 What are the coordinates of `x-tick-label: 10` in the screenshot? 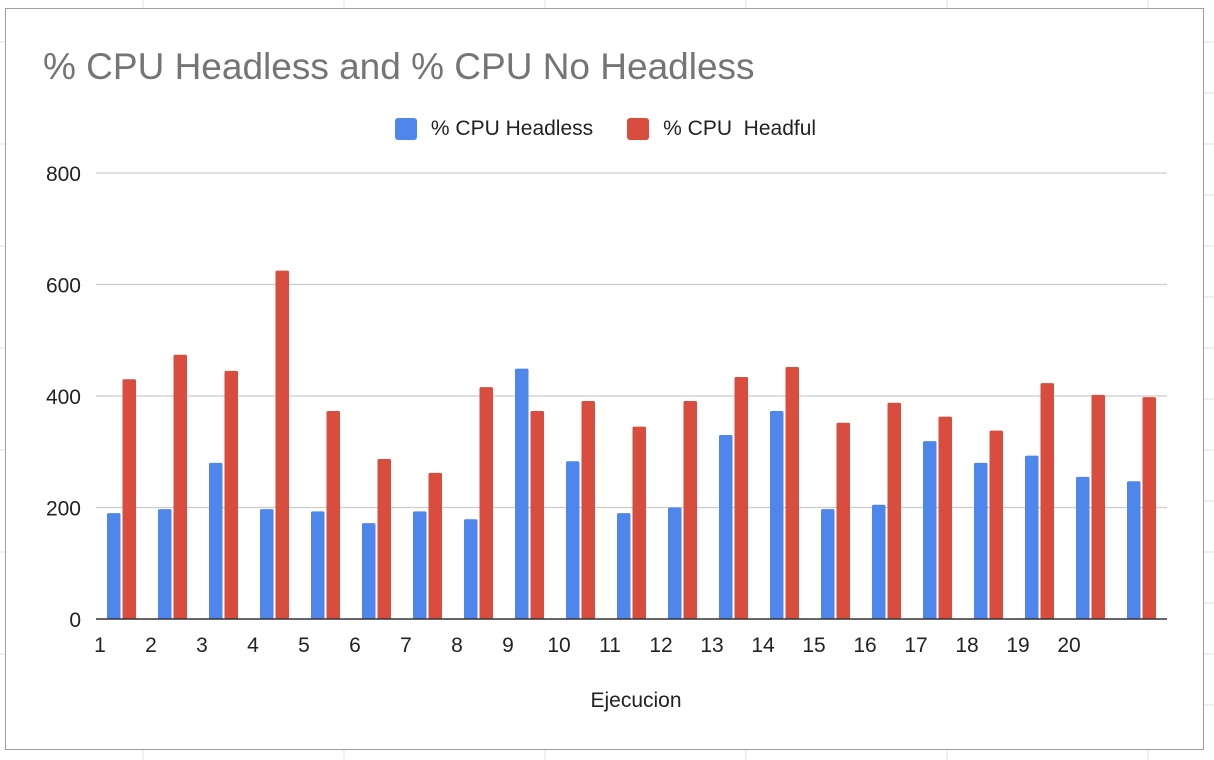 It's located at (558, 645).